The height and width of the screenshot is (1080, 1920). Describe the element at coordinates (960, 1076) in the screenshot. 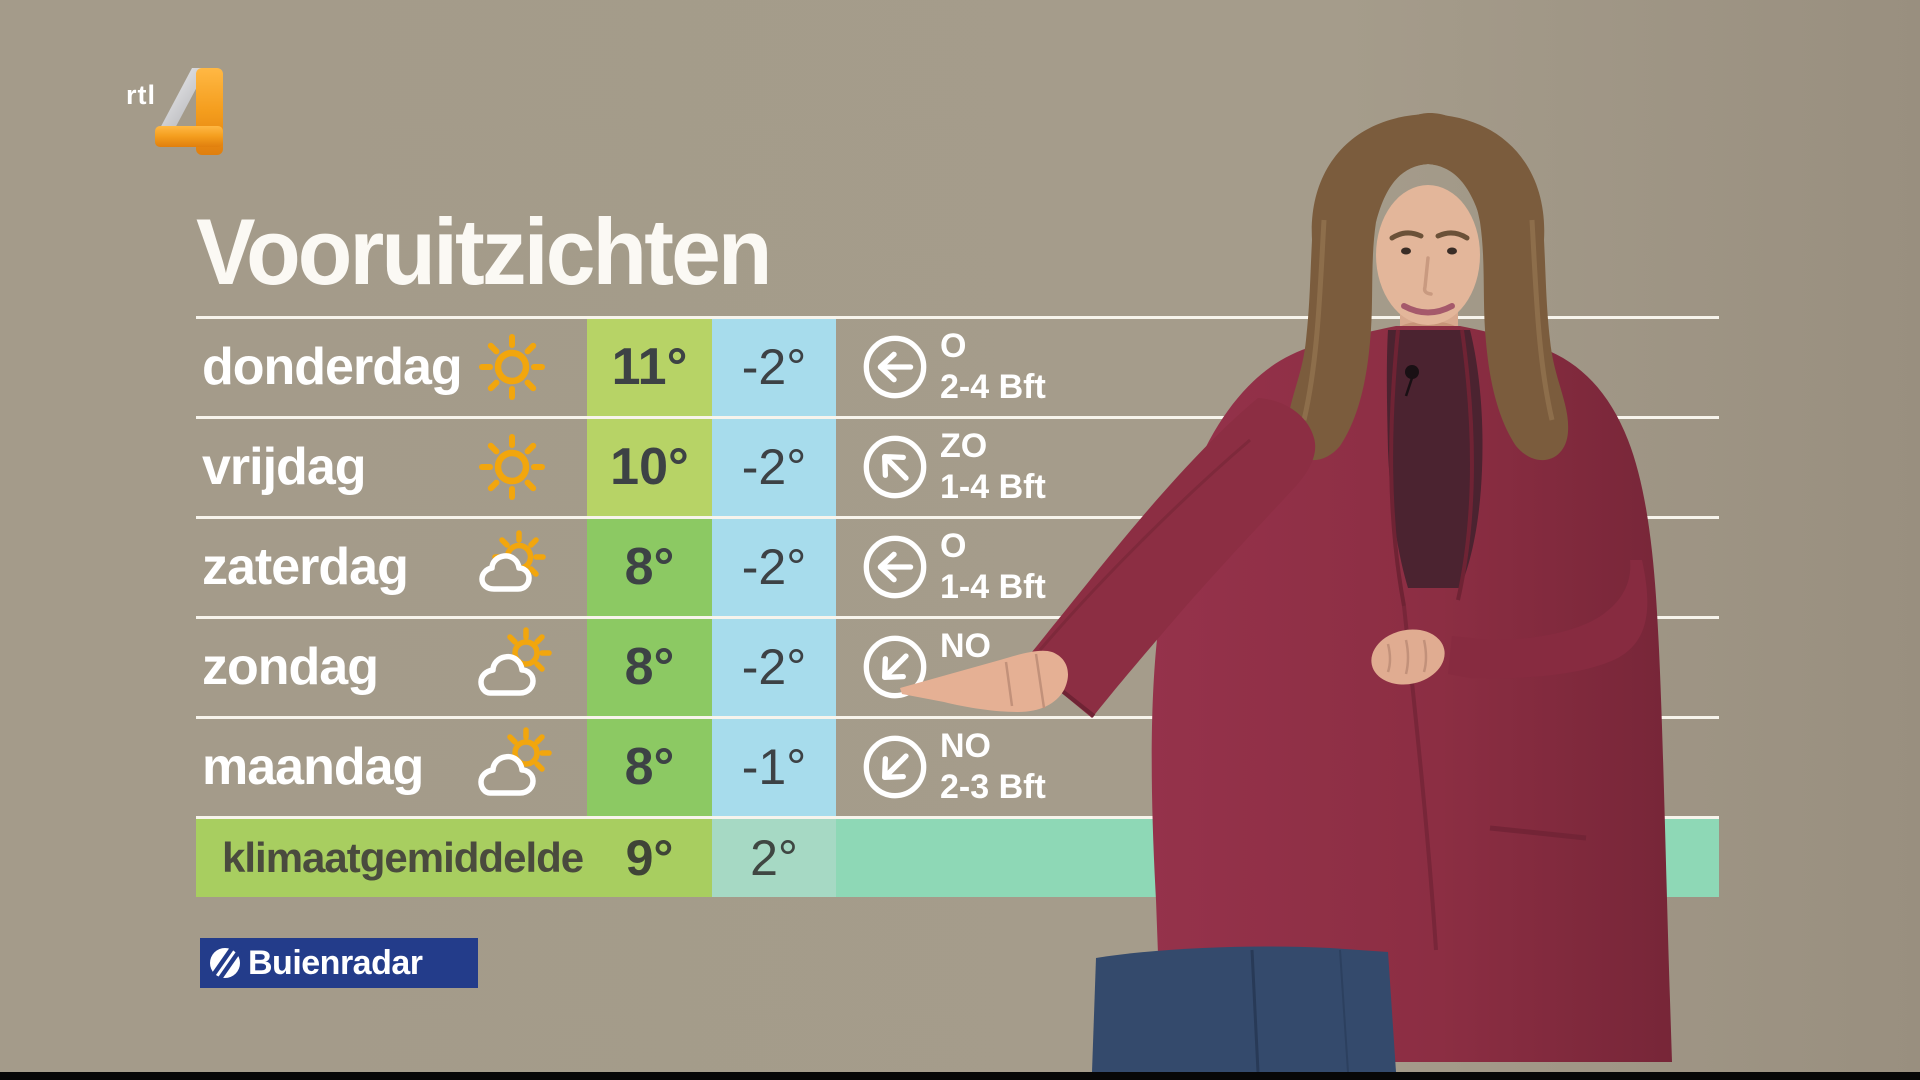

I see `letterbox-bar` at that location.